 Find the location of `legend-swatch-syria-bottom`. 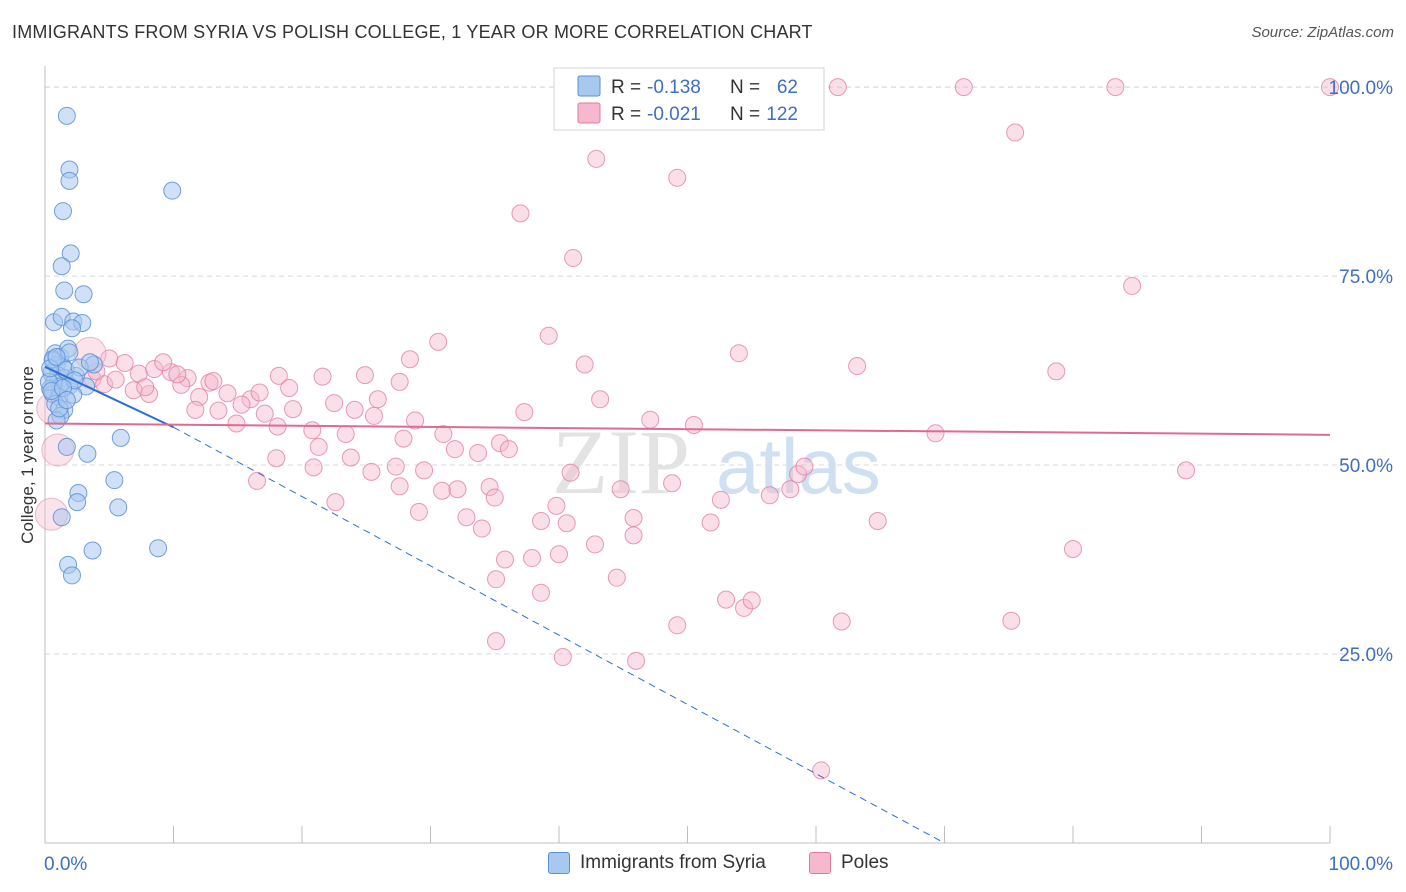

legend-swatch-syria-bottom is located at coordinates (559, 863).